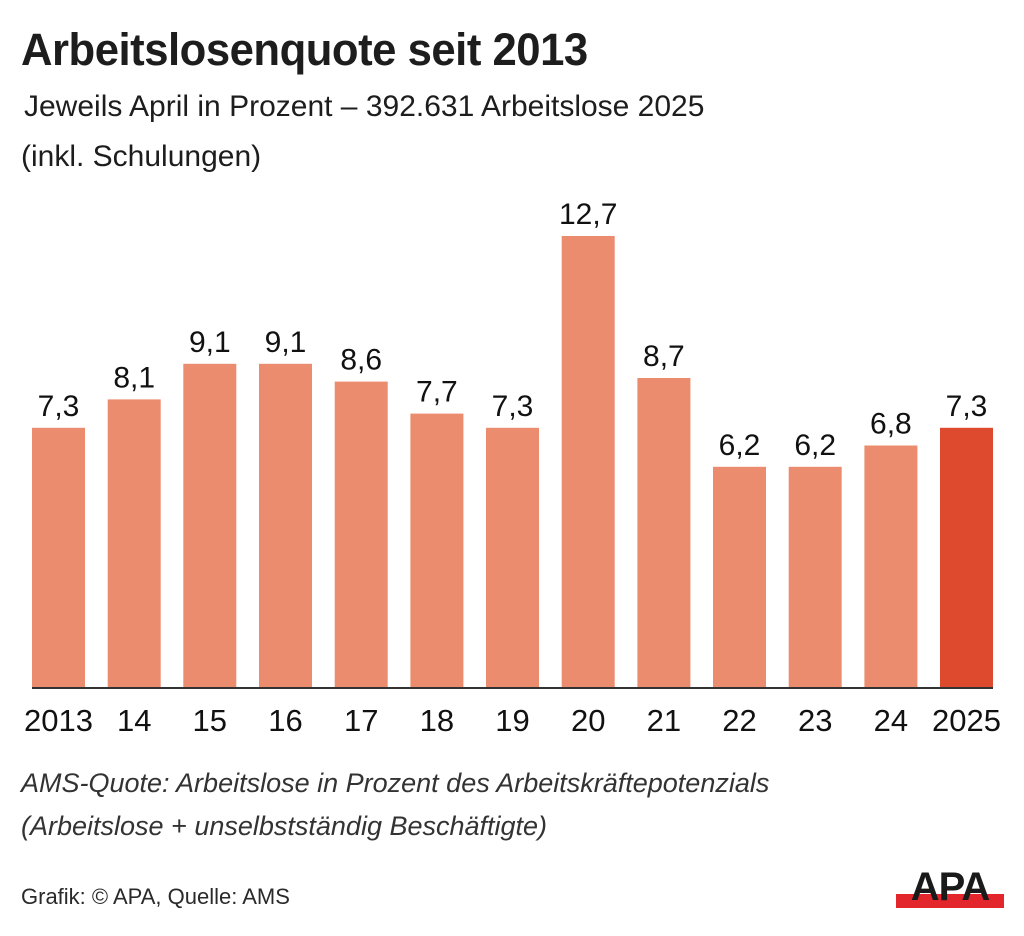 This screenshot has width=1024, height=936. I want to click on data-label-24: 6,8, so click(891, 424).